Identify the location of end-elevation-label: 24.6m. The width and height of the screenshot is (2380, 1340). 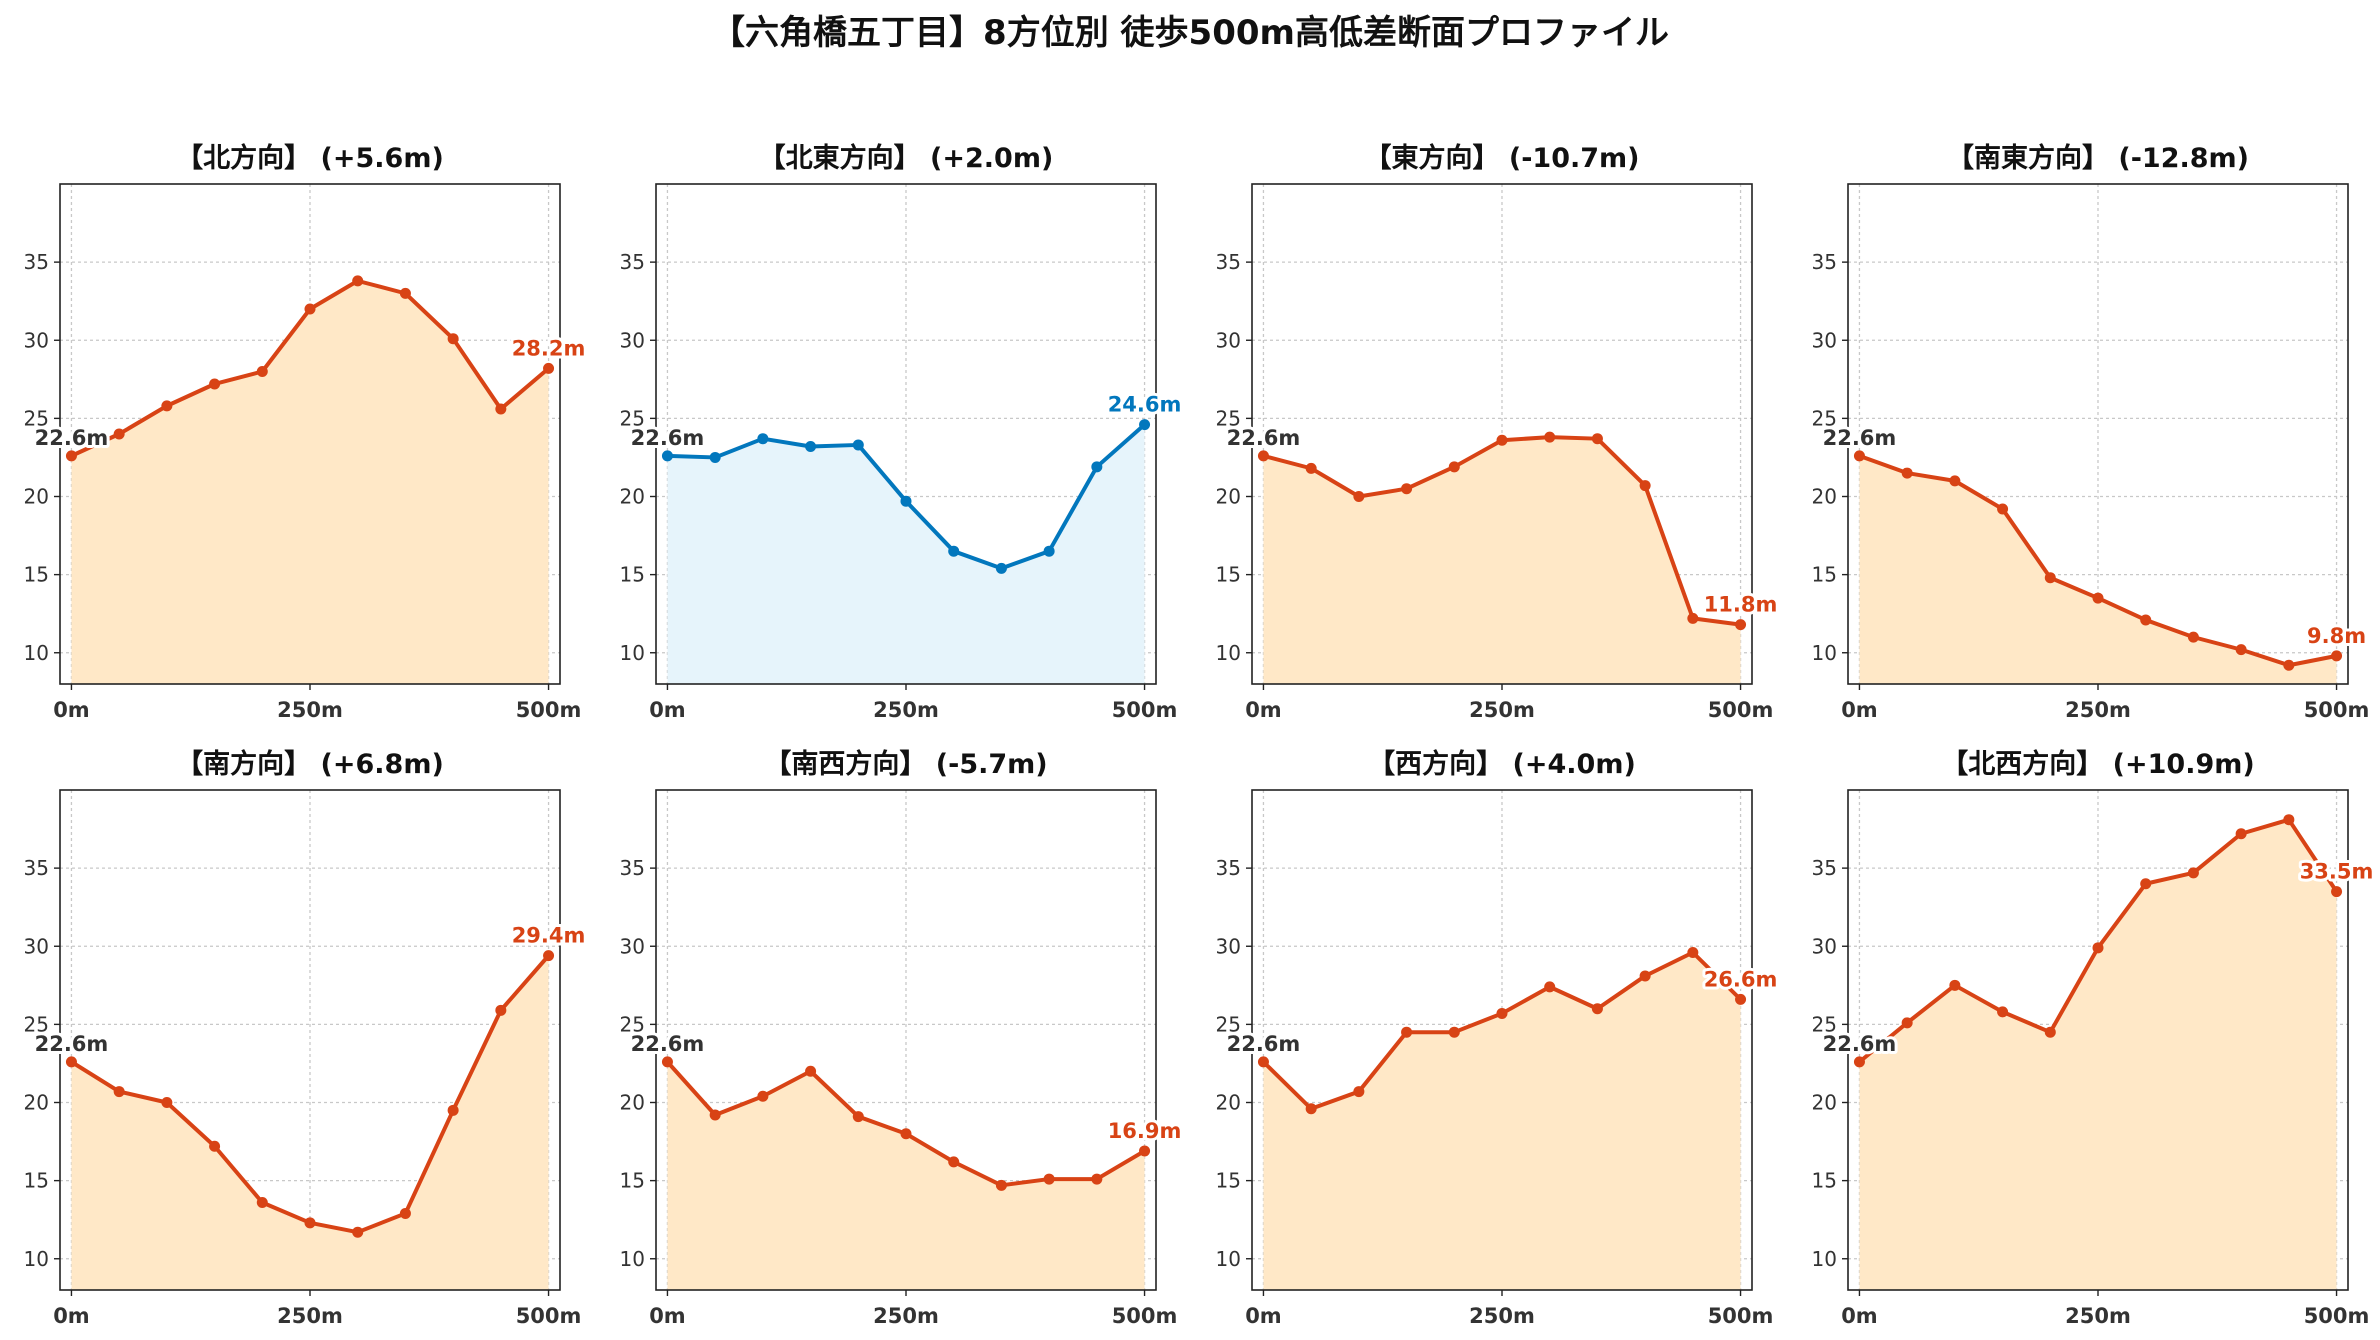
(1145, 405).